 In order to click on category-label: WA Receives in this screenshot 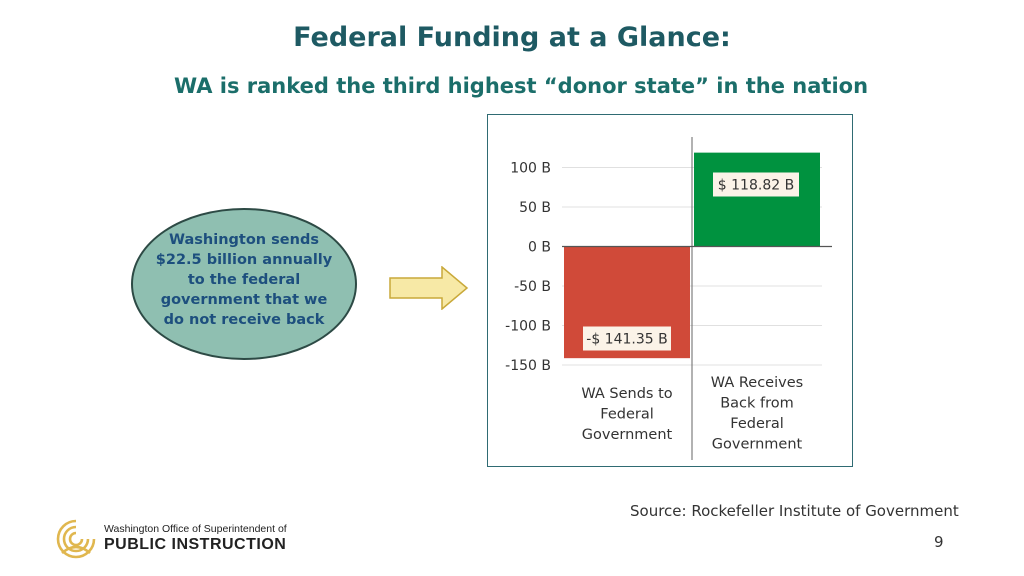, I will do `click(757, 383)`.